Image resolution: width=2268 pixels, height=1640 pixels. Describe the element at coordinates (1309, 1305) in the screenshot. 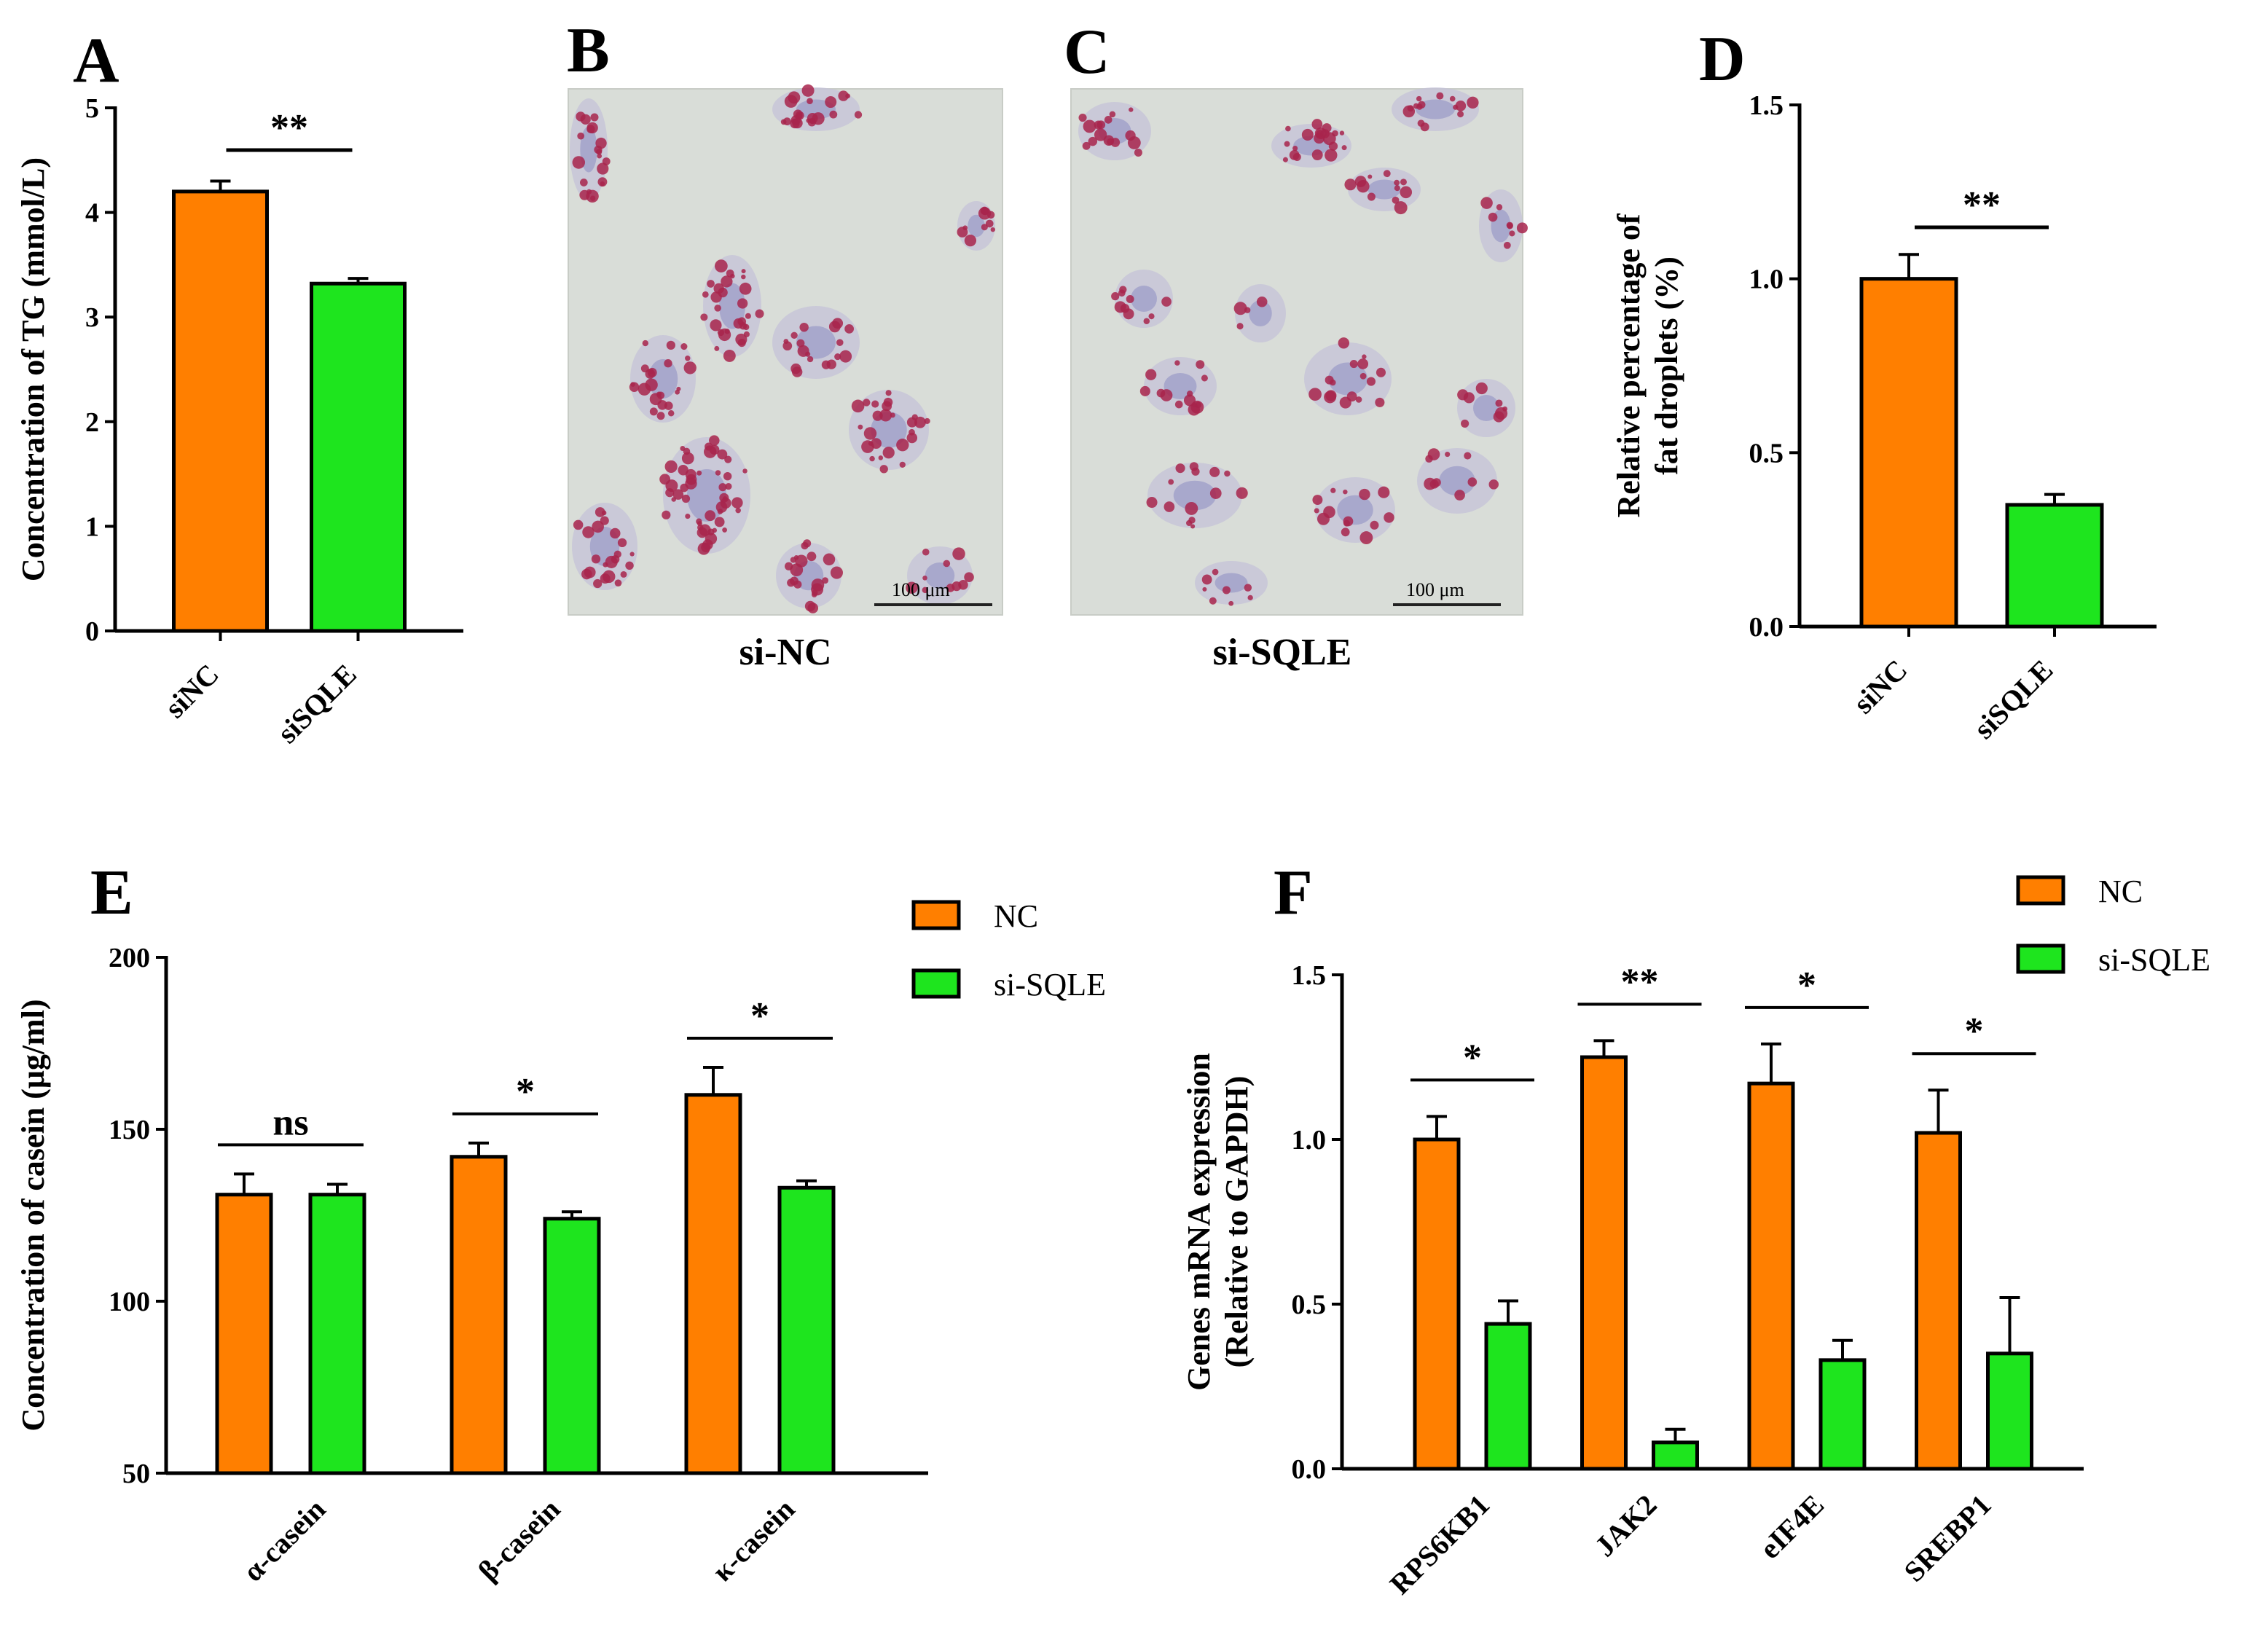

I see `y-tick-label: 0.5` at that location.